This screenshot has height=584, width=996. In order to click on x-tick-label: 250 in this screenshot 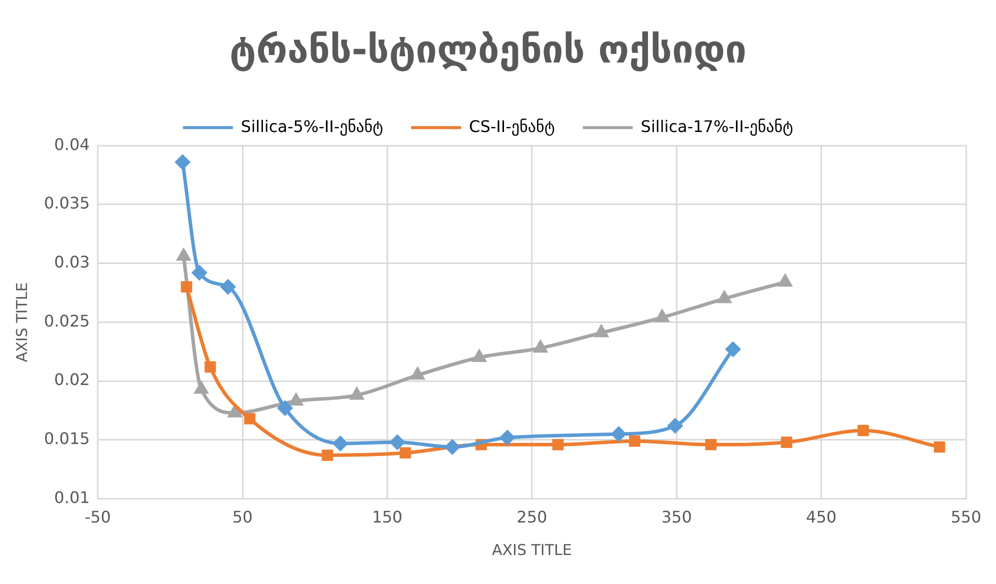, I will do `click(532, 517)`.